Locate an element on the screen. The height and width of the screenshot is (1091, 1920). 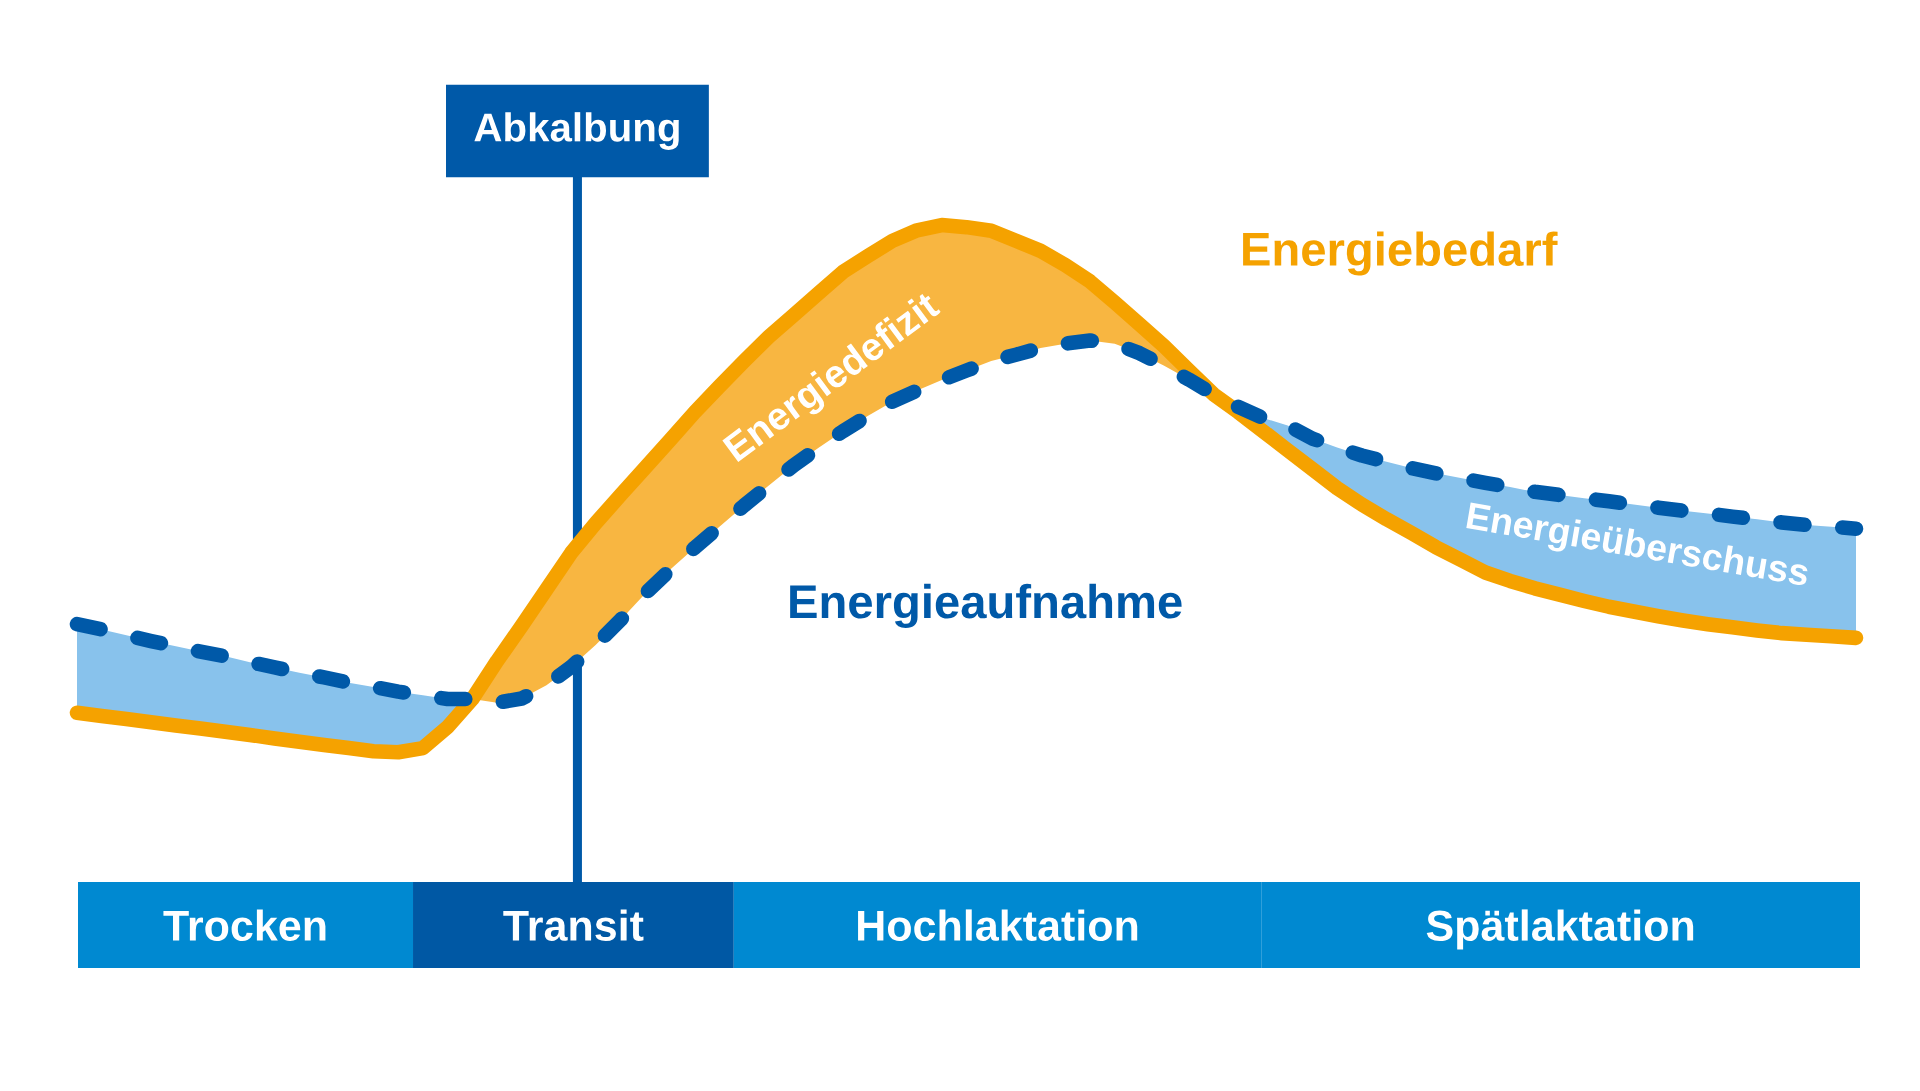
series-label: Energieaufnahme is located at coordinates (986, 606).